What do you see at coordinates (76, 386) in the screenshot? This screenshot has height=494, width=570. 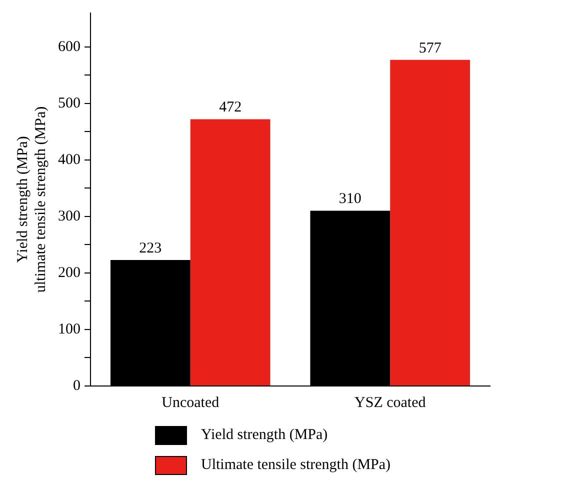 I see `y-tick-label: 0` at bounding box center [76, 386].